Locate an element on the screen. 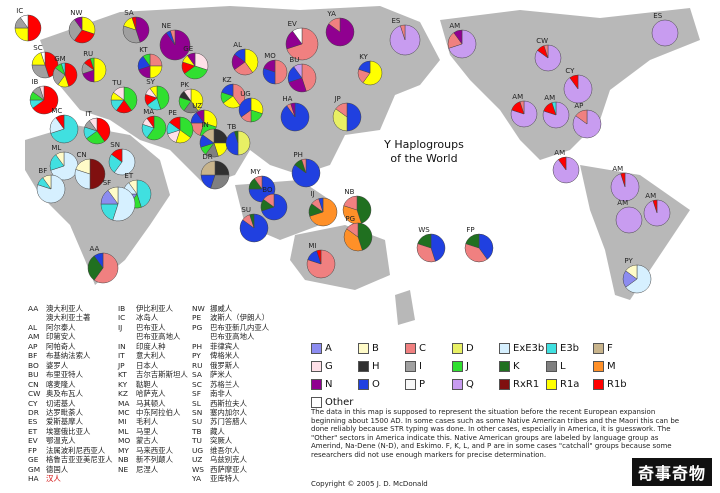 Image resolution: width=720 pixels, height=493 pixels. pie-am-56: AM is located at coordinates (657, 209).